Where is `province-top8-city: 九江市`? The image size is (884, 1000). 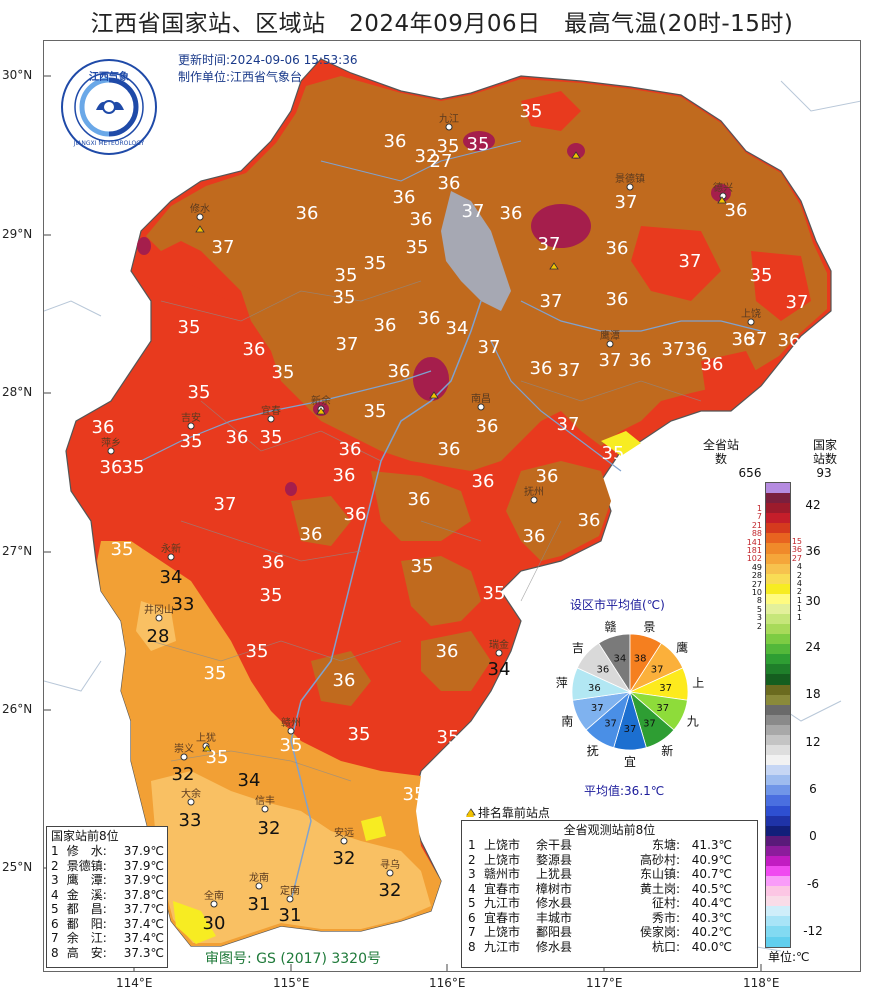 province-top8-city: 九江市 is located at coordinates (502, 903).